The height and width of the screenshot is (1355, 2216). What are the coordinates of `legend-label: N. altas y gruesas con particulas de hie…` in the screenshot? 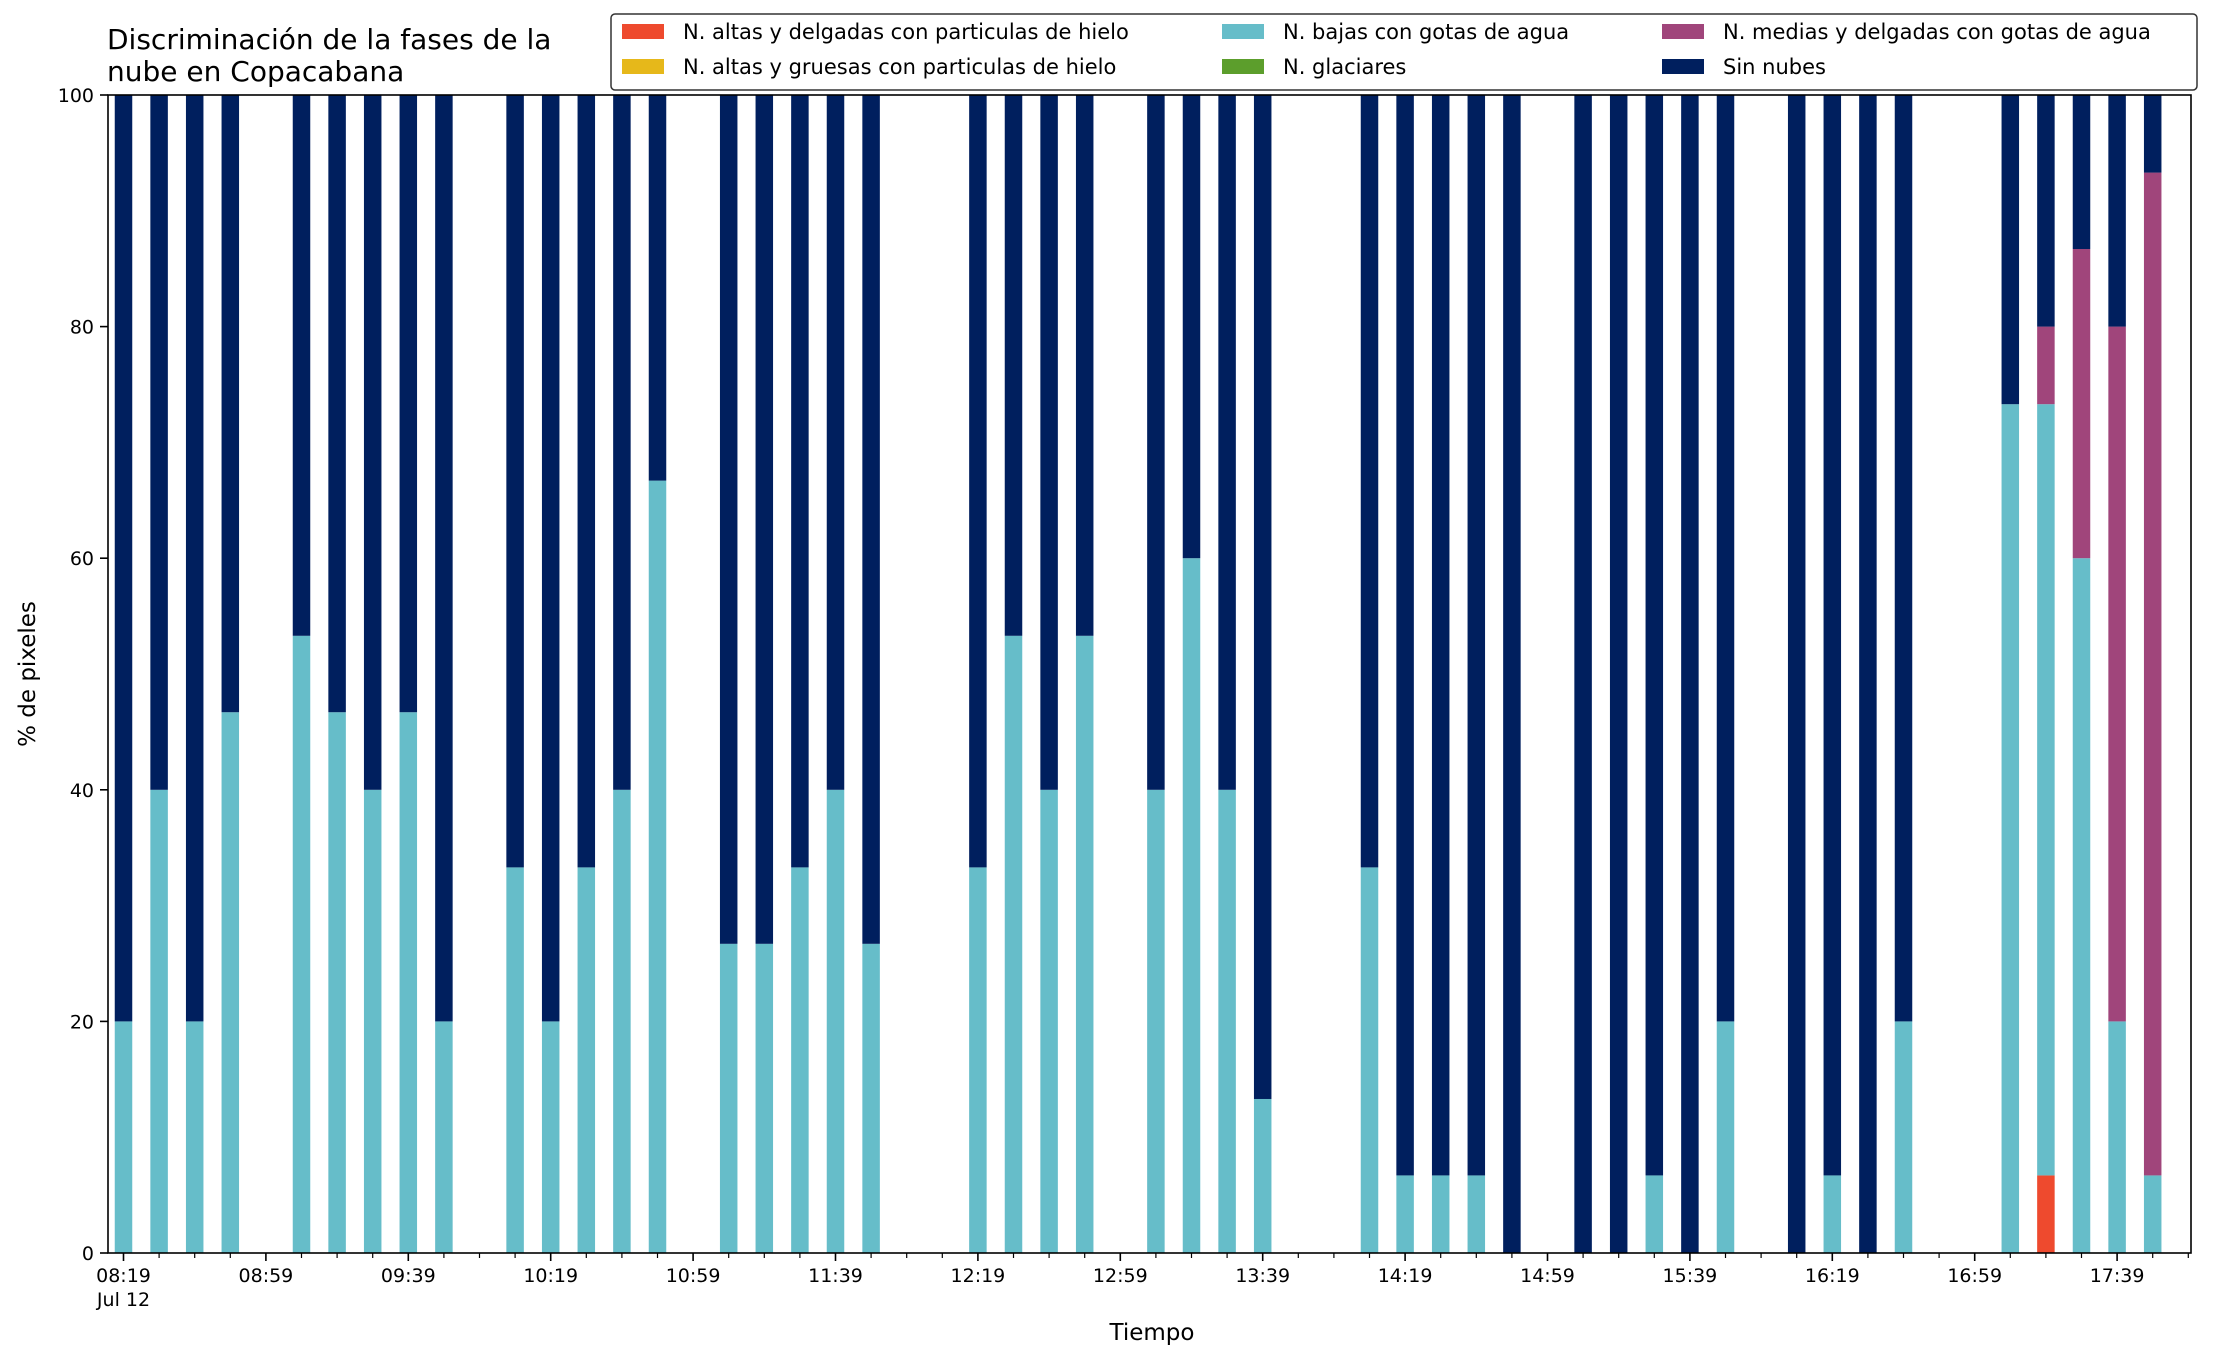 It's located at (899, 67).